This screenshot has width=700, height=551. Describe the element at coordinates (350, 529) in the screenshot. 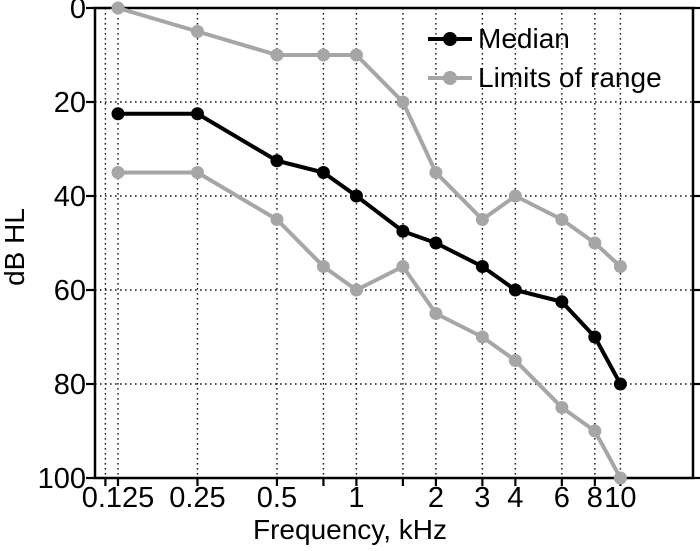

I see `x-axis-title: Frequency, kHz` at that location.